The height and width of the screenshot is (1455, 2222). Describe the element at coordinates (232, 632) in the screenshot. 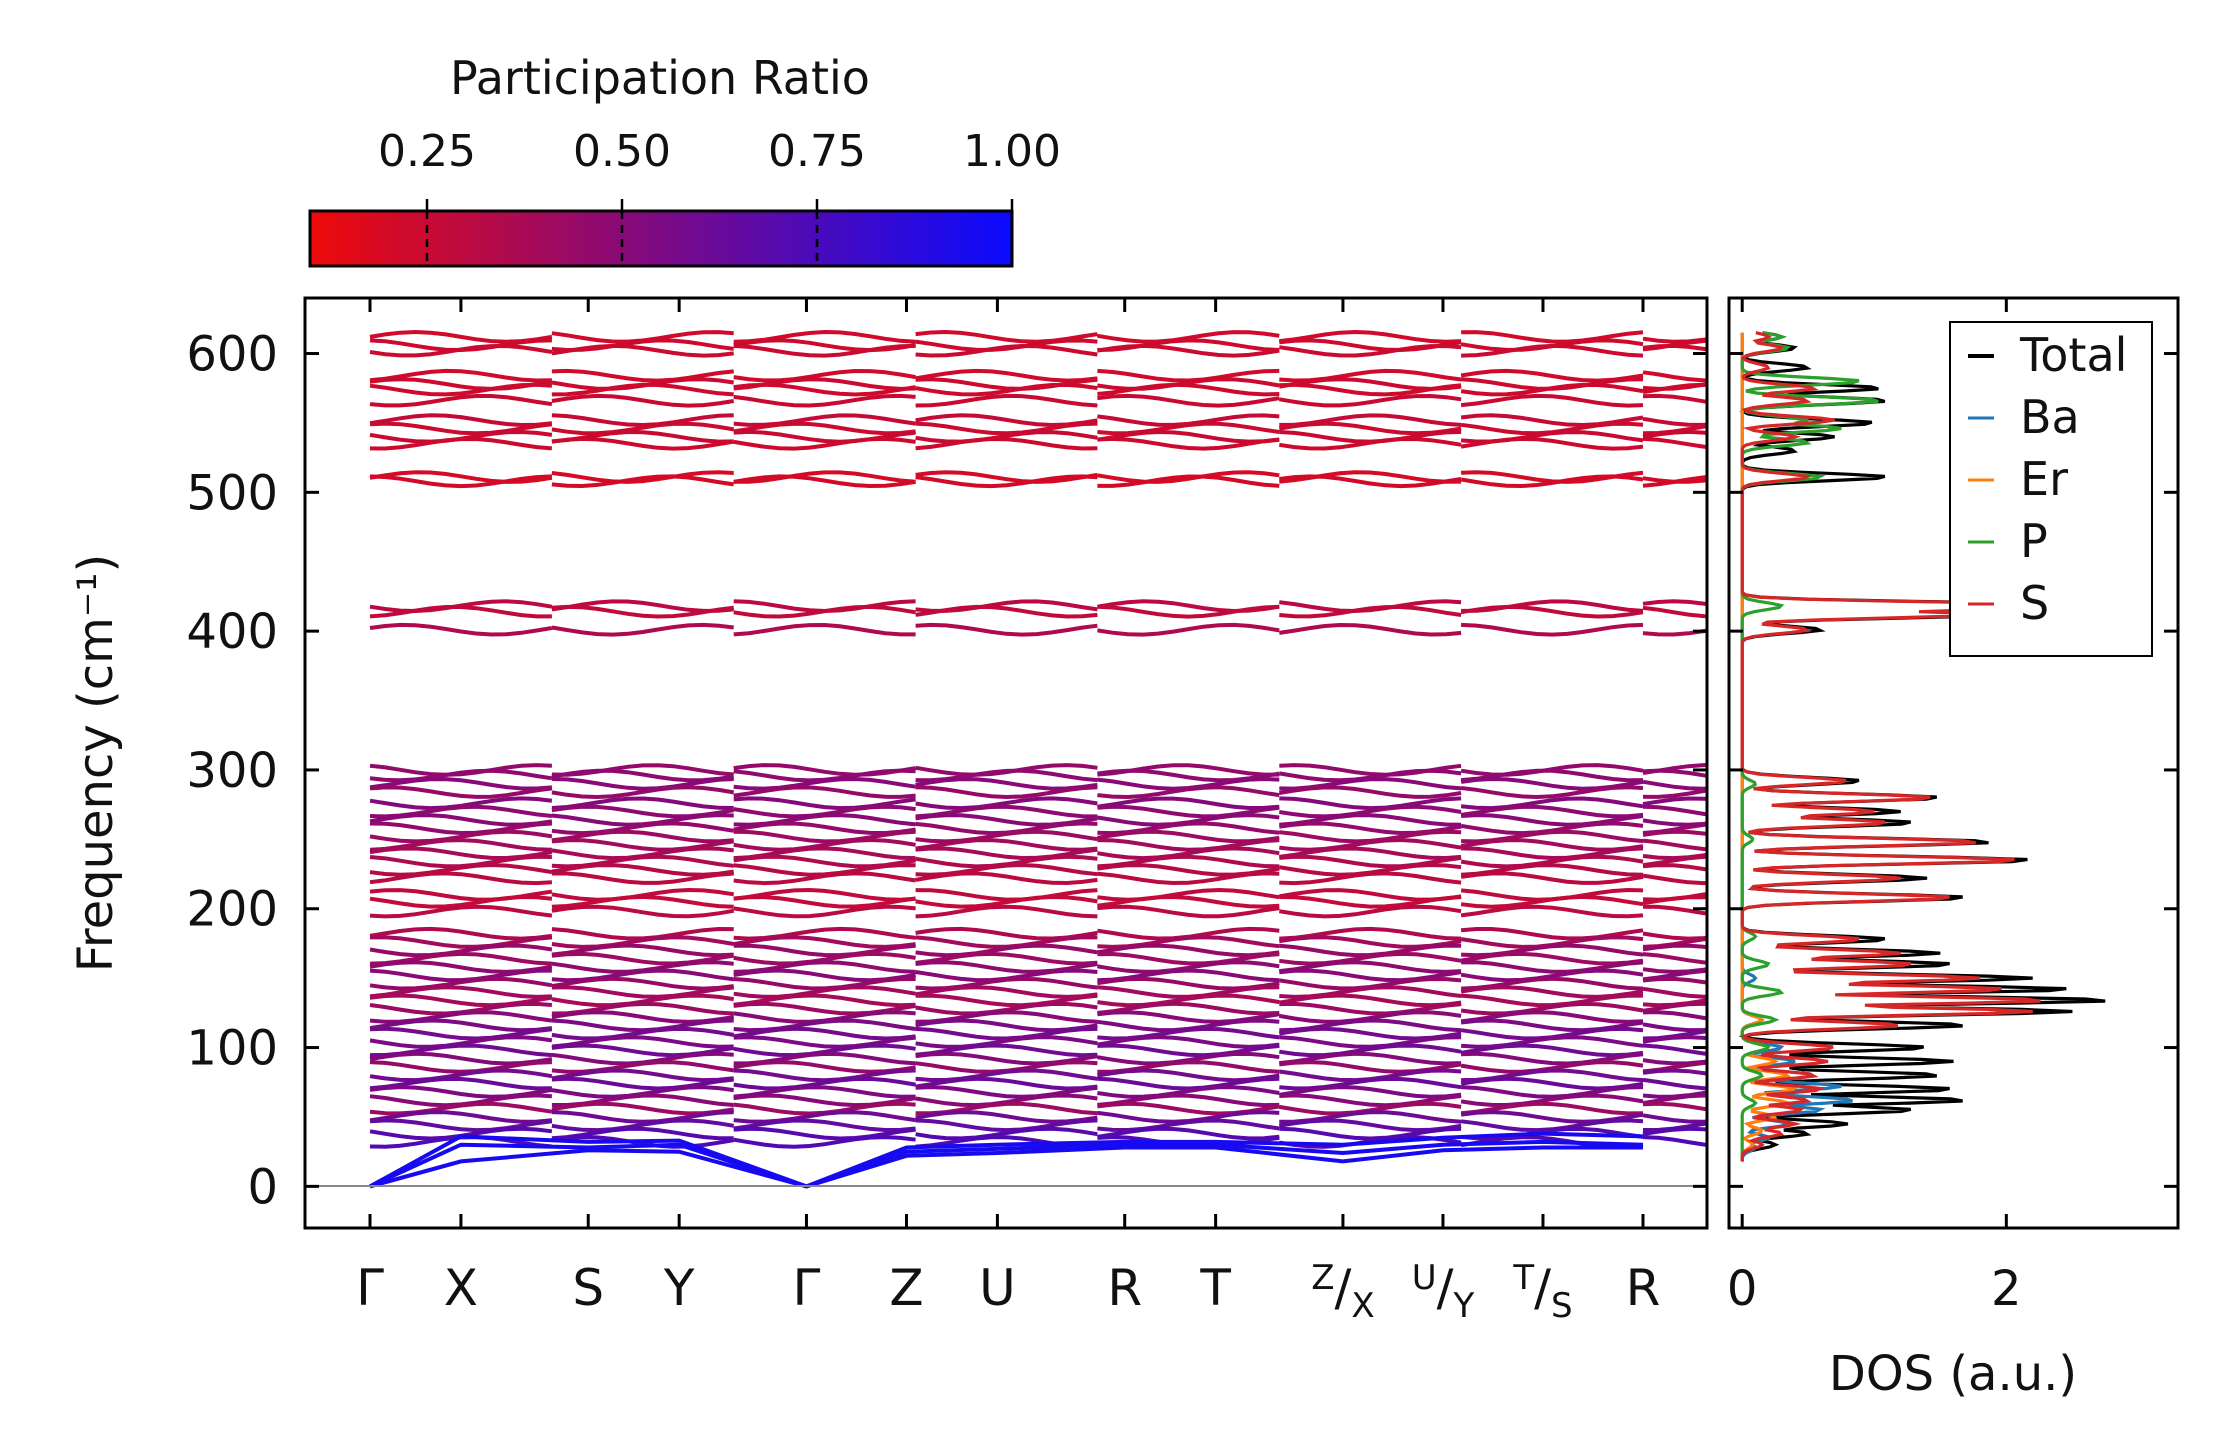

I see `y-tick-label: 400` at that location.